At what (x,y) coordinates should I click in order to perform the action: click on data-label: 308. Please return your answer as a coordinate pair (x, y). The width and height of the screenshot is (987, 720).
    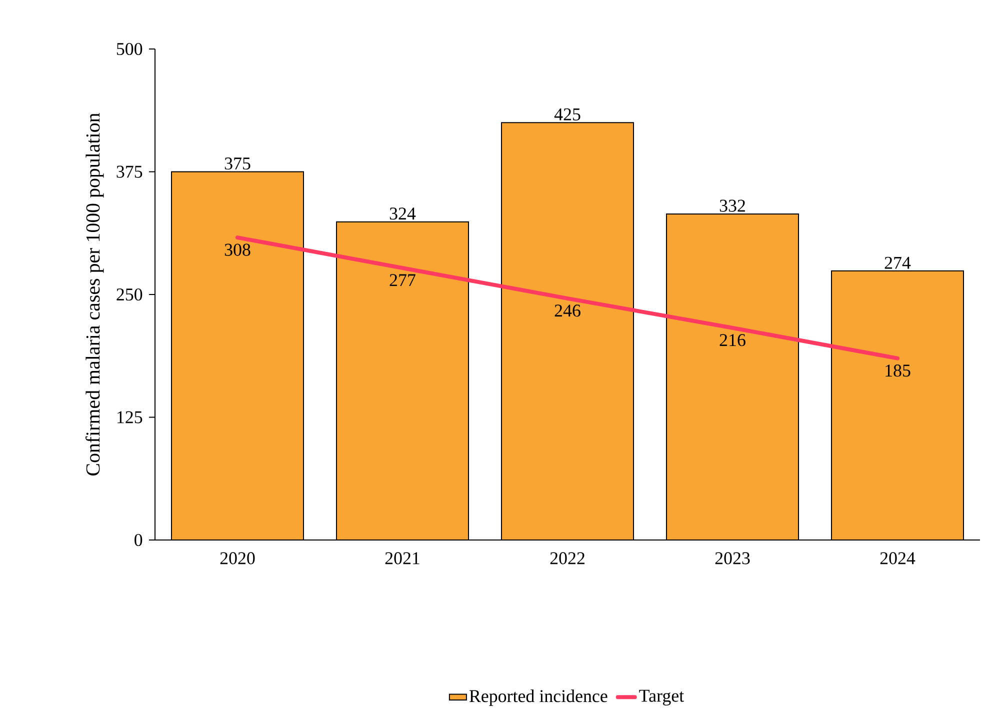
    Looking at the image, I should click on (237, 250).